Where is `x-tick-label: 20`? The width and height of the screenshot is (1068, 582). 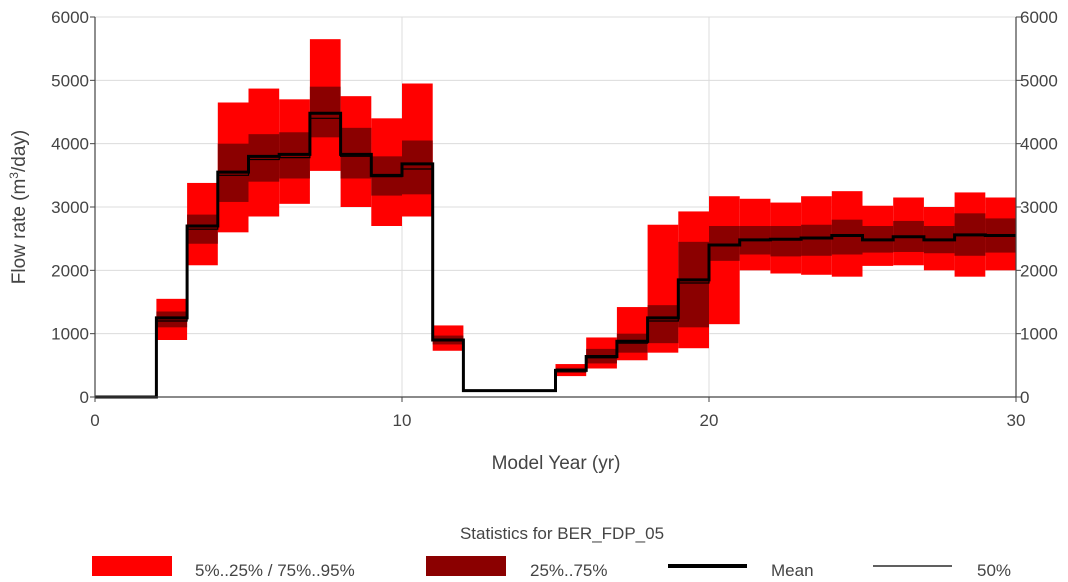
x-tick-label: 20 is located at coordinates (709, 420).